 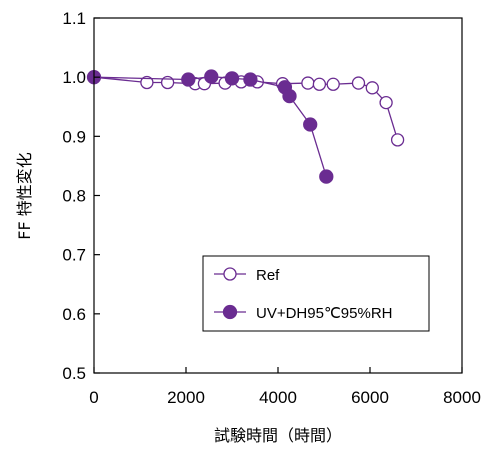 I want to click on x-tick-label: 0, so click(x=93, y=397).